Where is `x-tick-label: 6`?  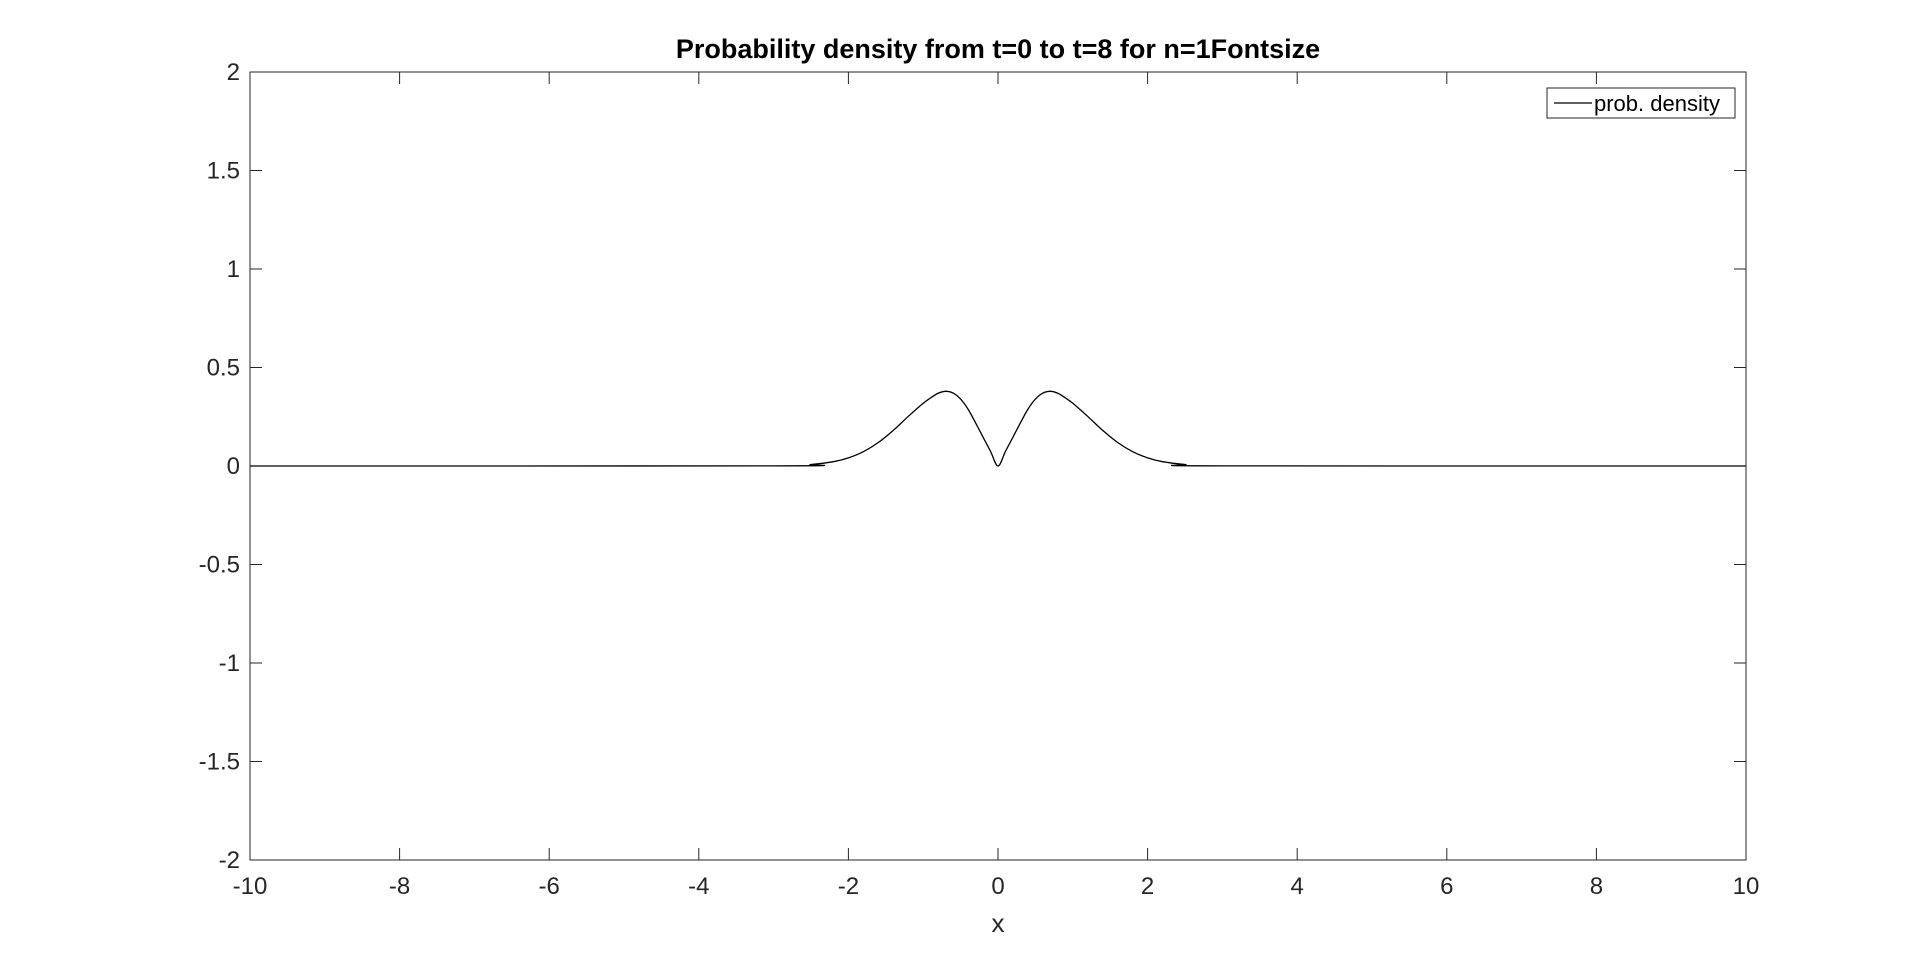 x-tick-label: 6 is located at coordinates (1446, 886).